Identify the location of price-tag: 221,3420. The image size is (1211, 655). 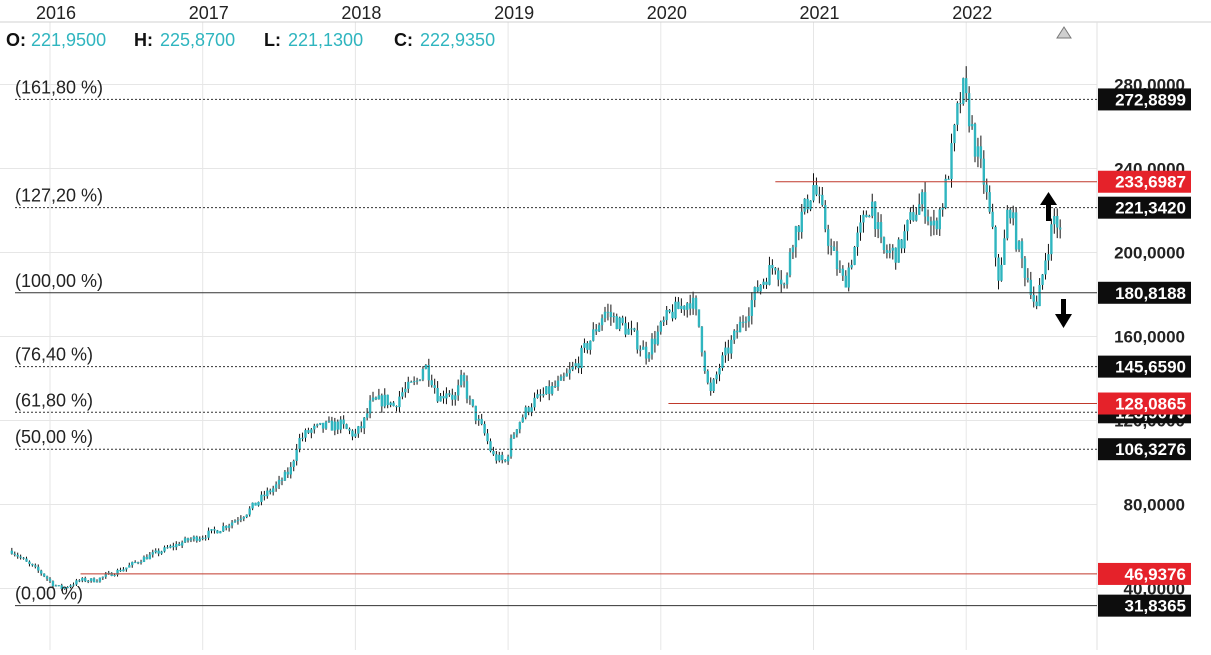
(1144, 207).